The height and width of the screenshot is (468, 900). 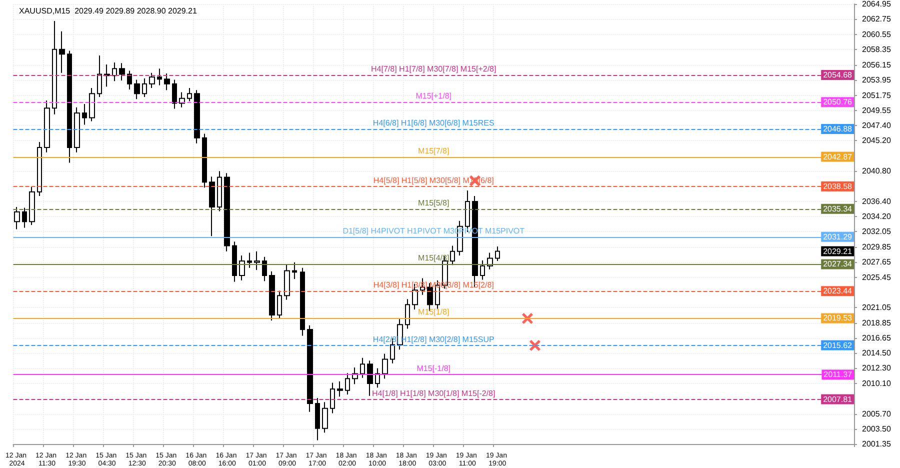 What do you see at coordinates (877, 368) in the screenshot?
I see `y-tick-label: 2012.30` at bounding box center [877, 368].